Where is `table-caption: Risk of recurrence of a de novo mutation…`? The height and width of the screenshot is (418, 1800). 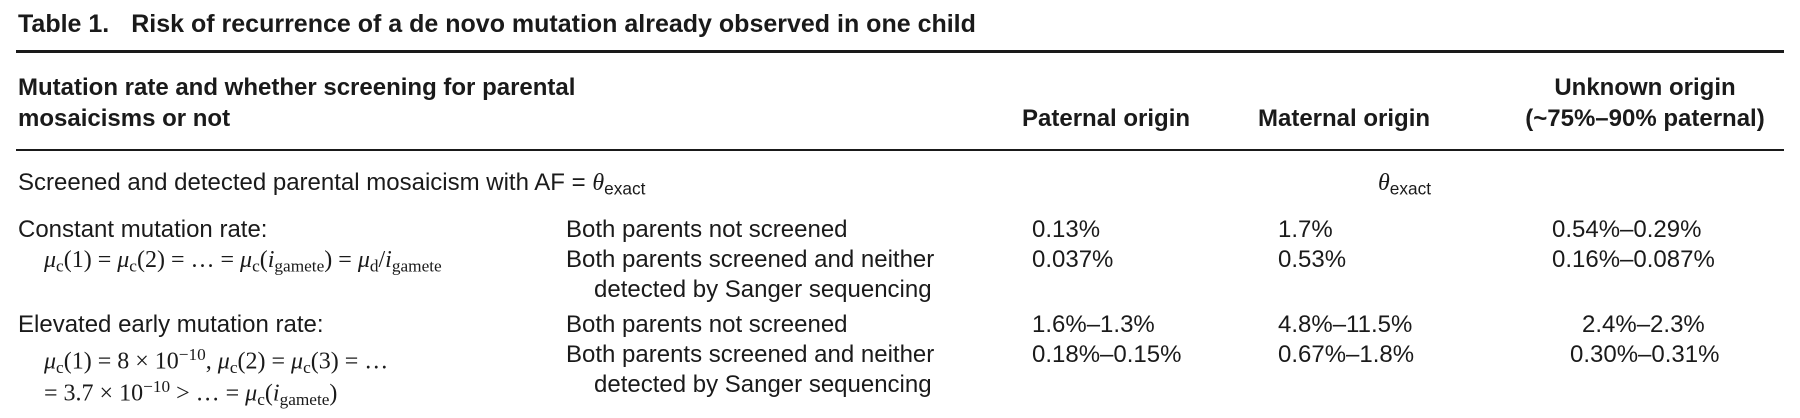
table-caption: Risk of recurrence of a de novo mutation… is located at coordinates (553, 24).